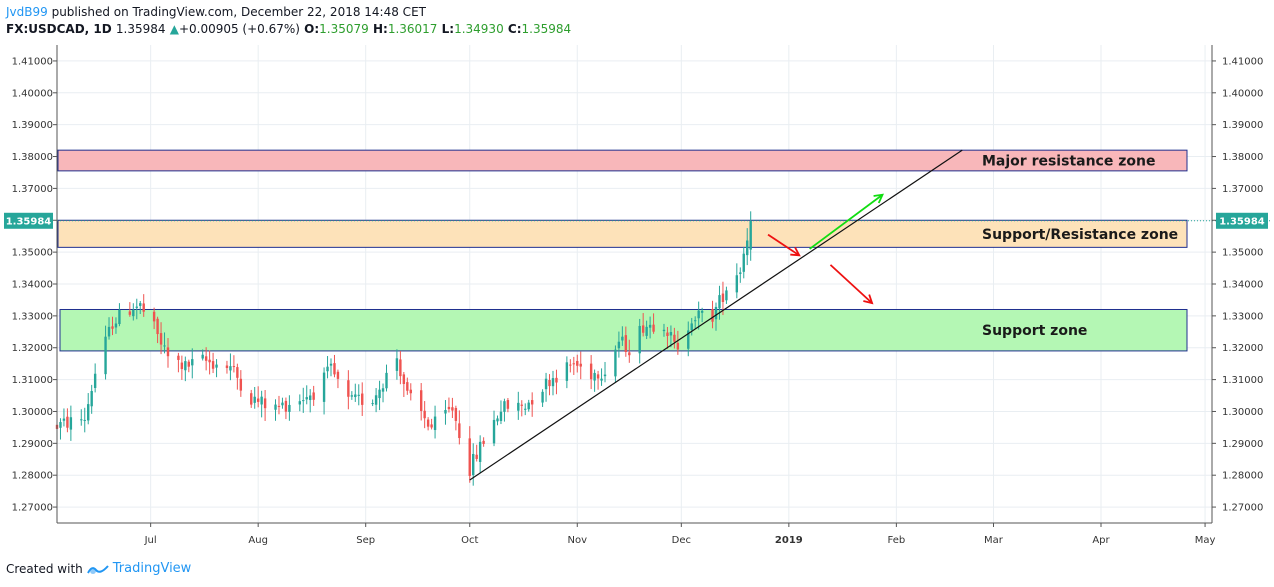  Describe the element at coordinates (32, 348) in the screenshot. I see `y-tick-label-left: 1.32000` at that location.